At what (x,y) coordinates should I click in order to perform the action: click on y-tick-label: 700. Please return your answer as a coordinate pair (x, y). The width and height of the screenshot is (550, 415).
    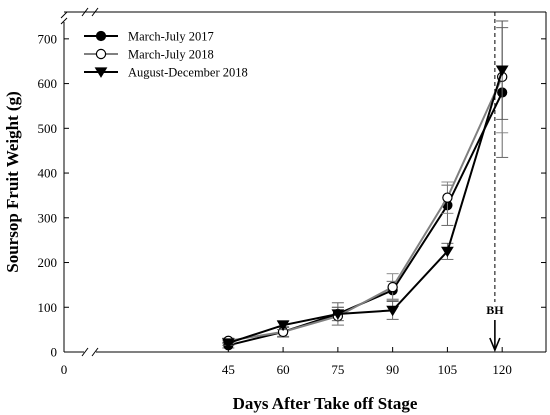
    Looking at the image, I should click on (48, 38).